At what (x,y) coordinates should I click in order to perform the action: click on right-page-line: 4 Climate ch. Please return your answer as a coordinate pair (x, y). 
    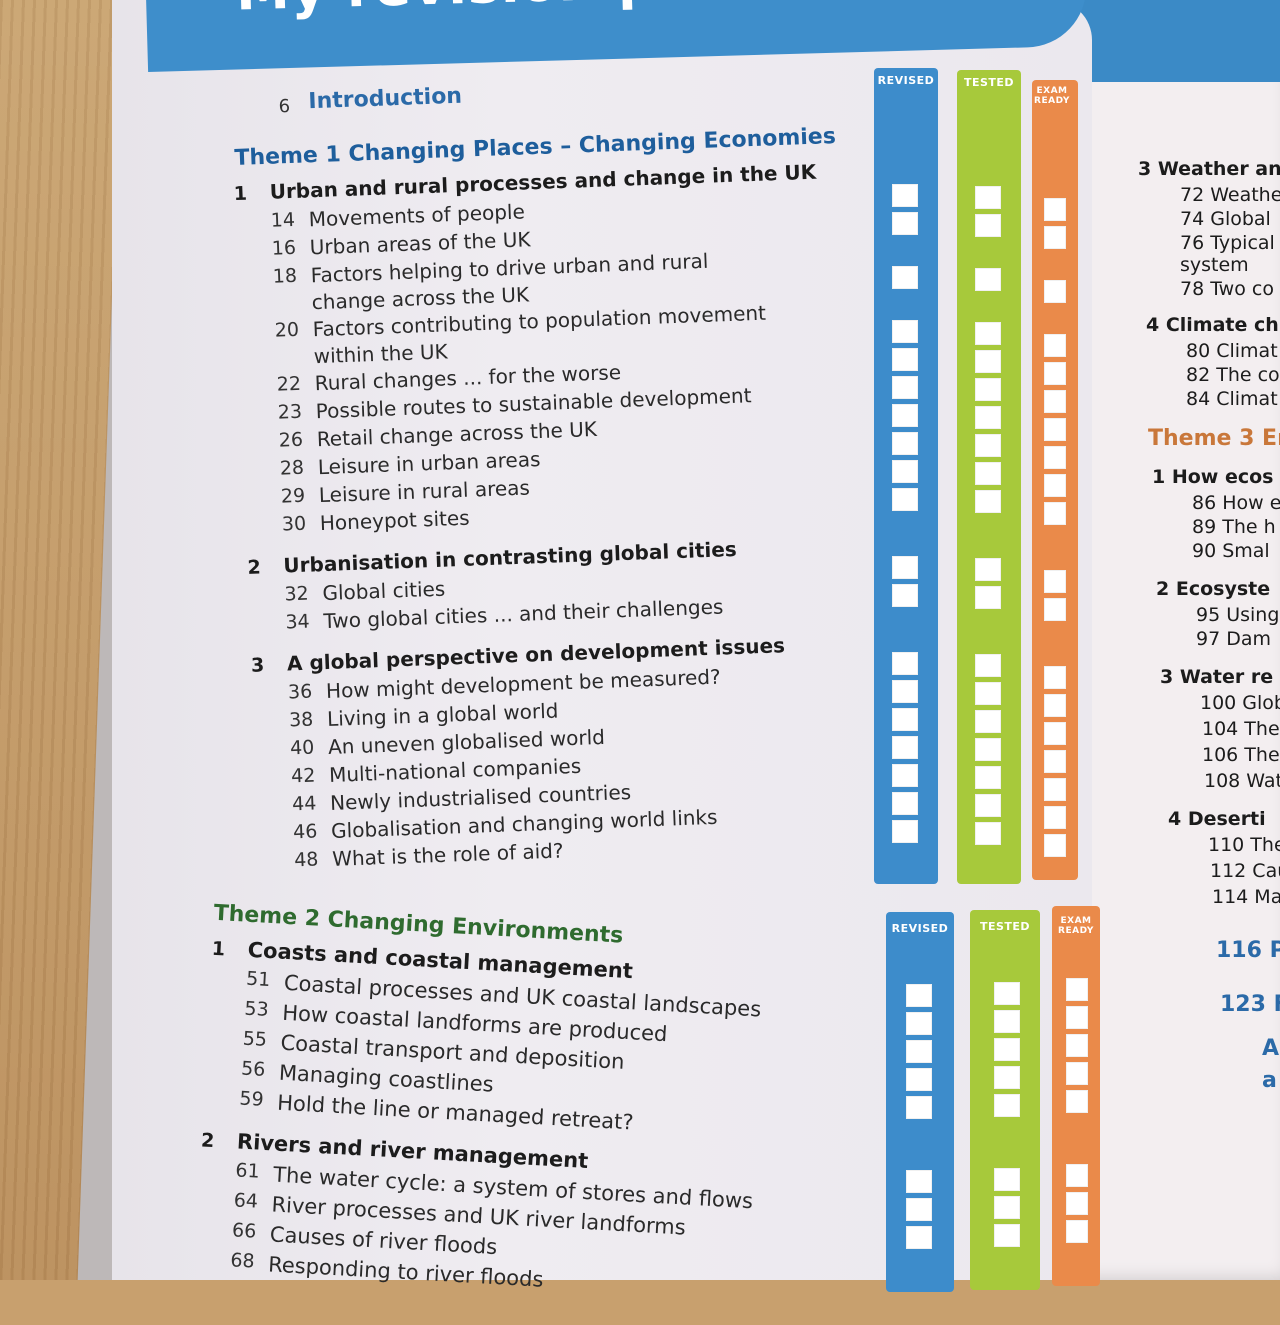
    Looking at the image, I should click on (1212, 325).